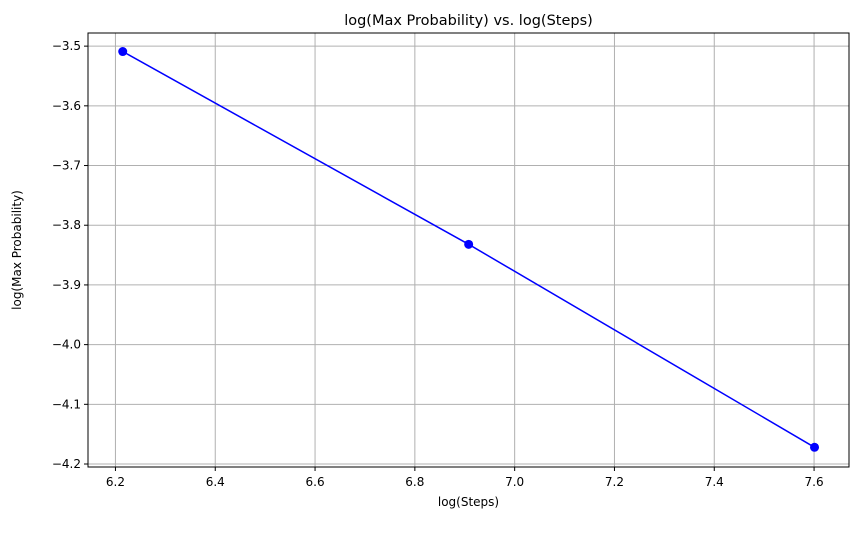  Describe the element at coordinates (66, 106) in the screenshot. I see `y-tick-label: −3.6` at that location.